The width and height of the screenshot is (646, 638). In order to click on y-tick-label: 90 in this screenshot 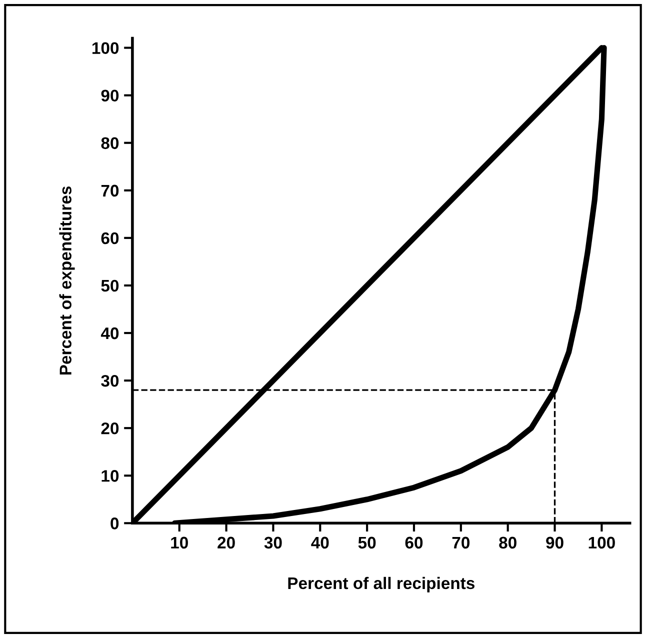, I will do `click(110, 96)`.